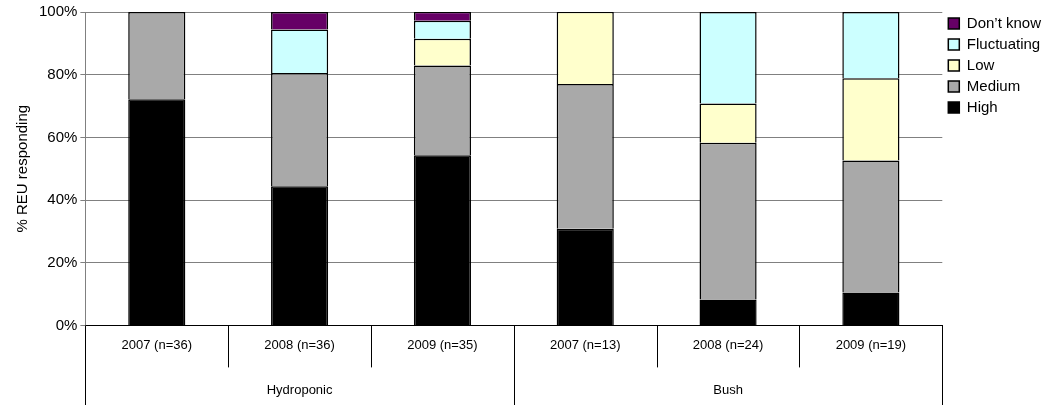  What do you see at coordinates (62, 136) in the screenshot?
I see `y-tick-label: 60%` at bounding box center [62, 136].